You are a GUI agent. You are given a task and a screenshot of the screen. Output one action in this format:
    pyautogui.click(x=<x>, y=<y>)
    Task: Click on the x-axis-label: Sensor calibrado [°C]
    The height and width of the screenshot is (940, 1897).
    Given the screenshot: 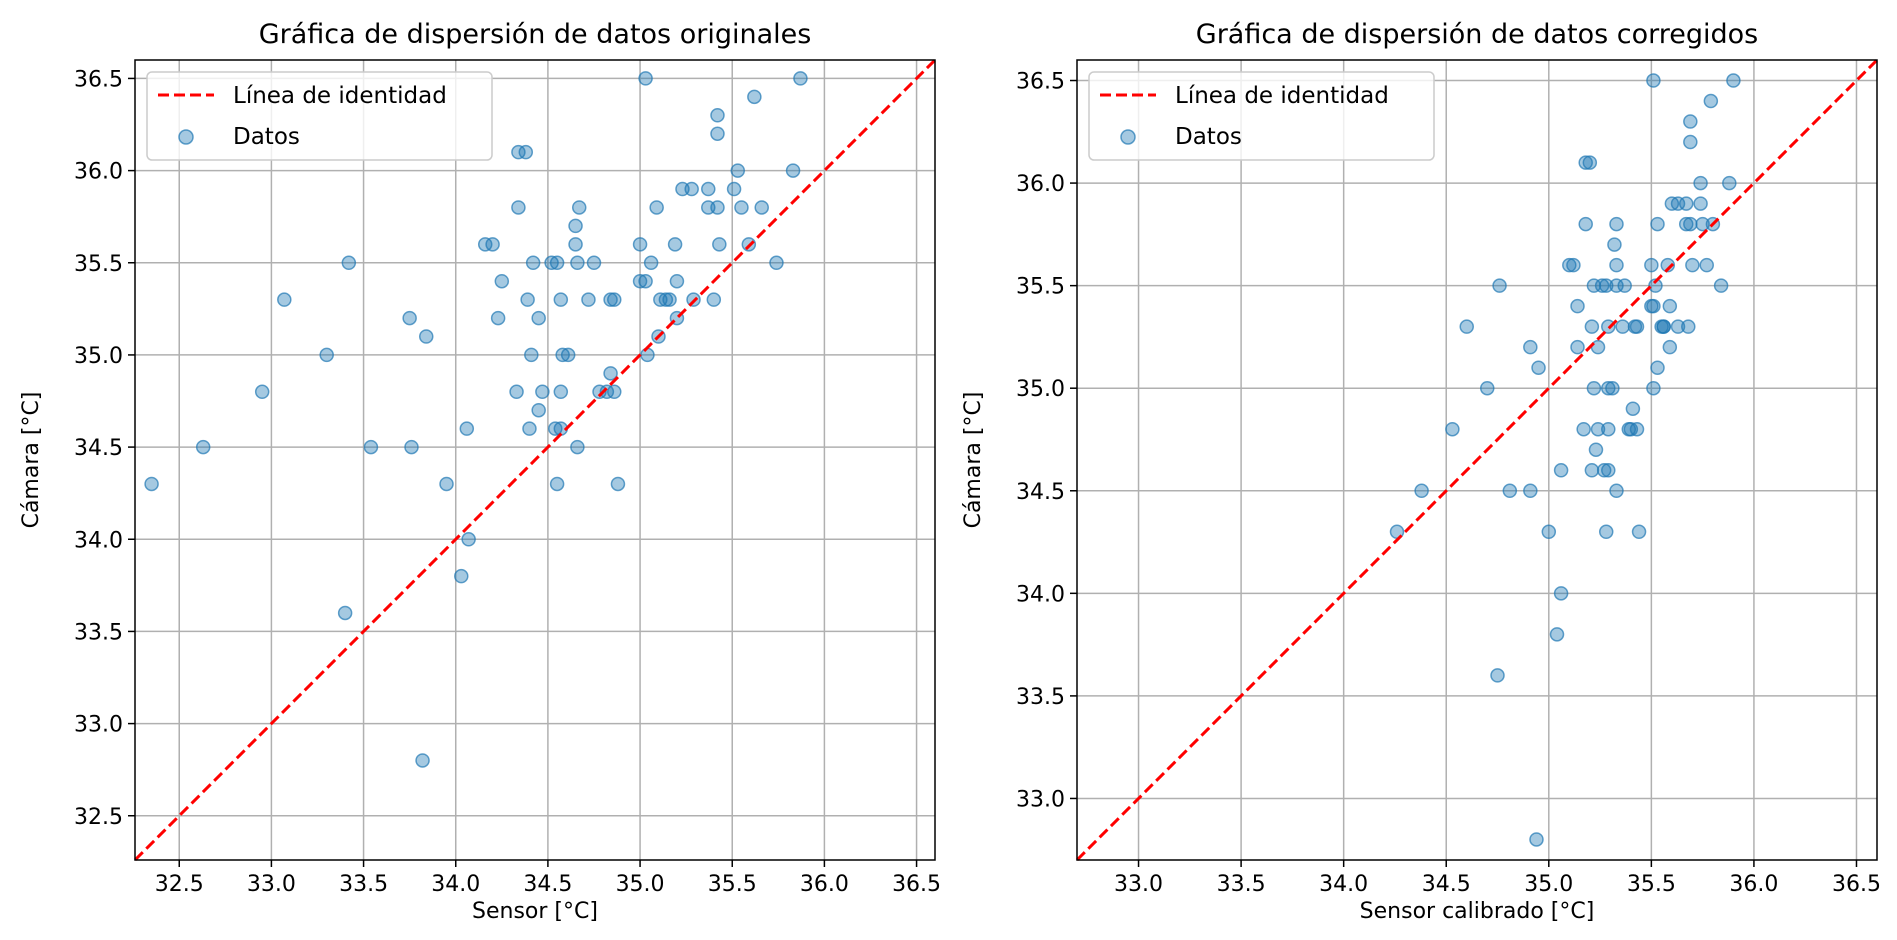 What is the action you would take?
    pyautogui.click(x=1477, y=911)
    